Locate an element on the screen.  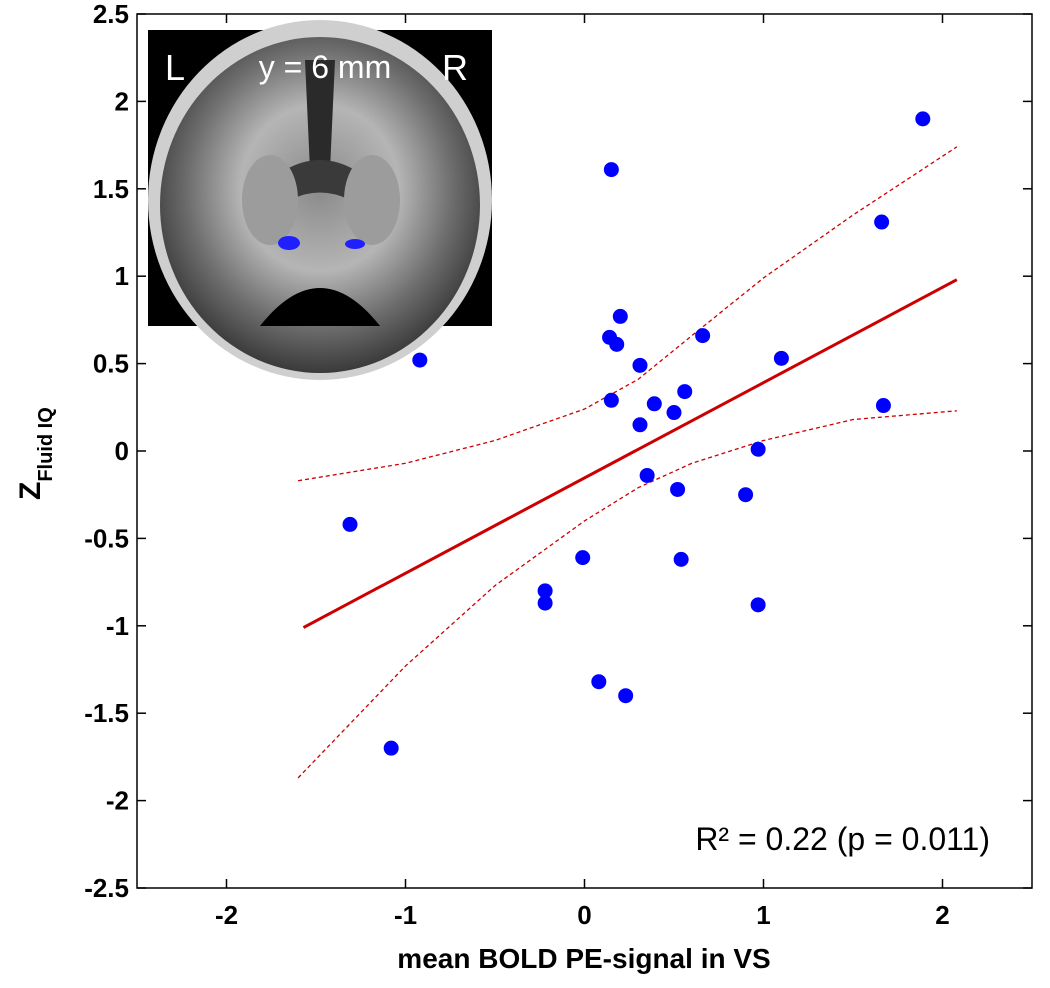
y-label-sub: Fluid IQ is located at coordinates (46, 444).